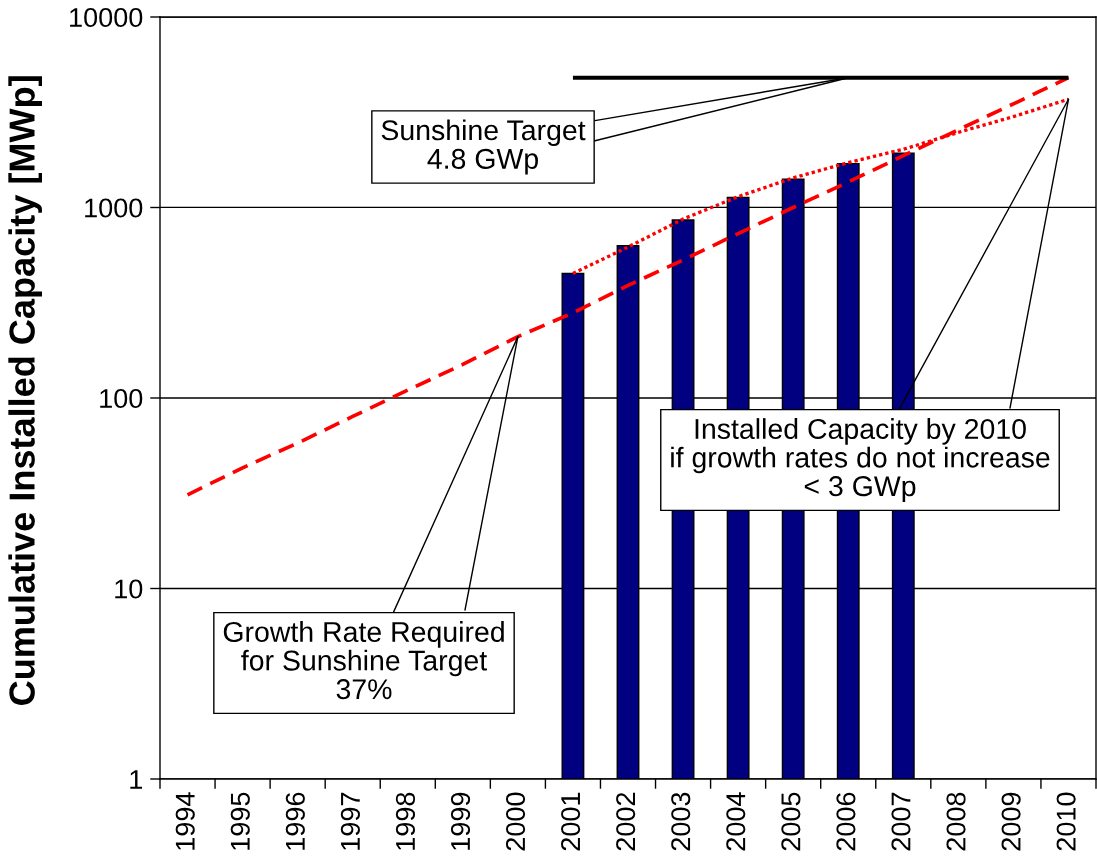 Image resolution: width=1097 pixels, height=866 pixels. Describe the element at coordinates (114, 208) in the screenshot. I see `y-tick-label: 1000` at that location.